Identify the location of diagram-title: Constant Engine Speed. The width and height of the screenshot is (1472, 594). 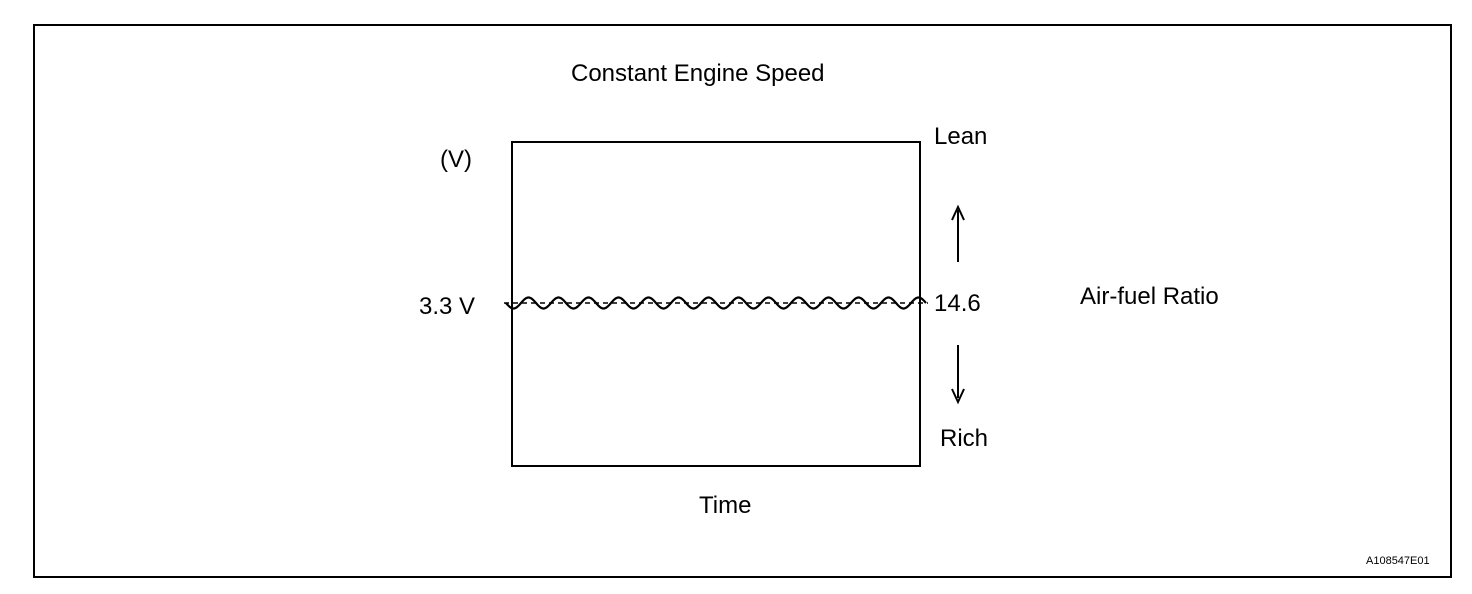
(698, 73).